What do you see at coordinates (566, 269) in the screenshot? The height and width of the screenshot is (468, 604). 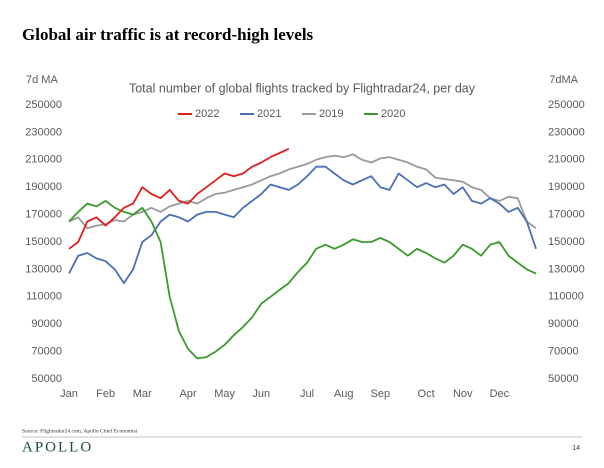 I see `y2-tick-label: 130000` at bounding box center [566, 269].